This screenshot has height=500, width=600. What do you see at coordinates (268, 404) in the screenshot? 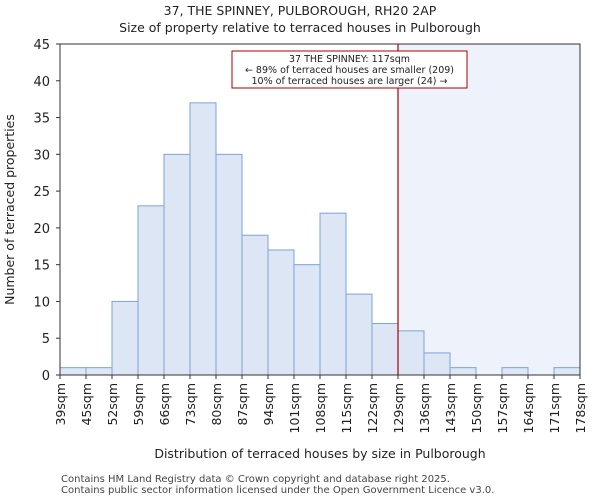
I see `x-tick-label: 94sqm` at bounding box center [268, 404].